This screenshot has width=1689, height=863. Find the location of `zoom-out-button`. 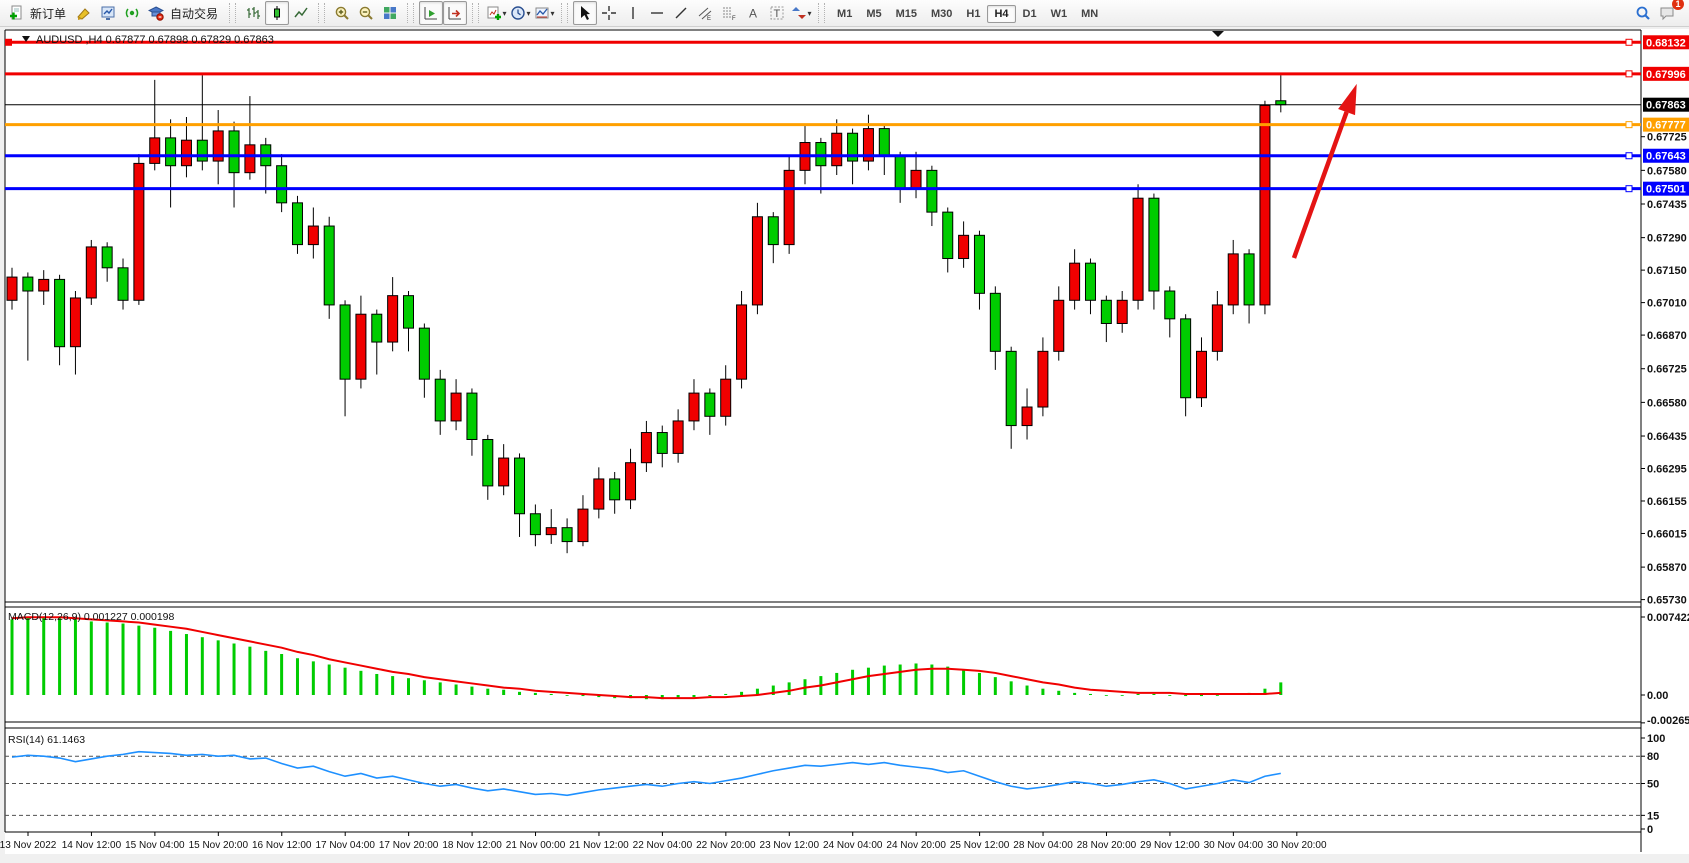

zoom-out-button is located at coordinates (366, 13).